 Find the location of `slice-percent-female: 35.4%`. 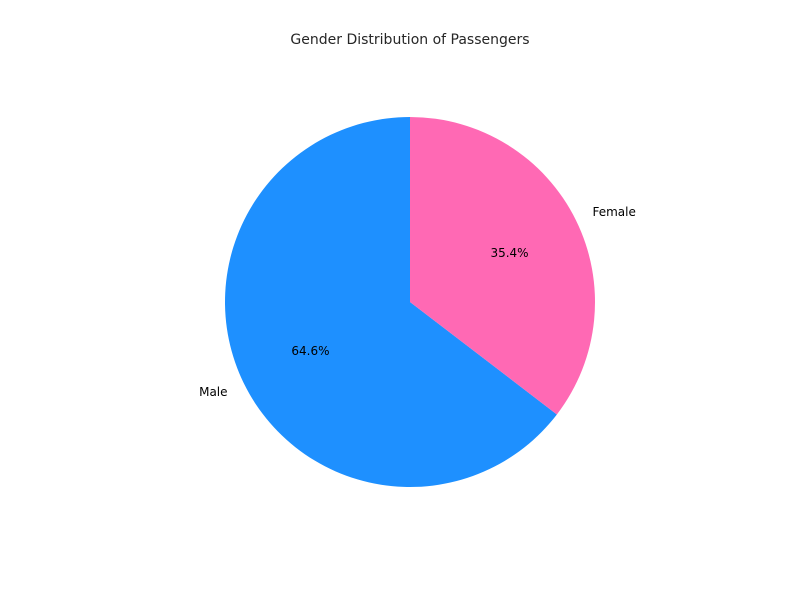

slice-percent-female: 35.4% is located at coordinates (509, 253).